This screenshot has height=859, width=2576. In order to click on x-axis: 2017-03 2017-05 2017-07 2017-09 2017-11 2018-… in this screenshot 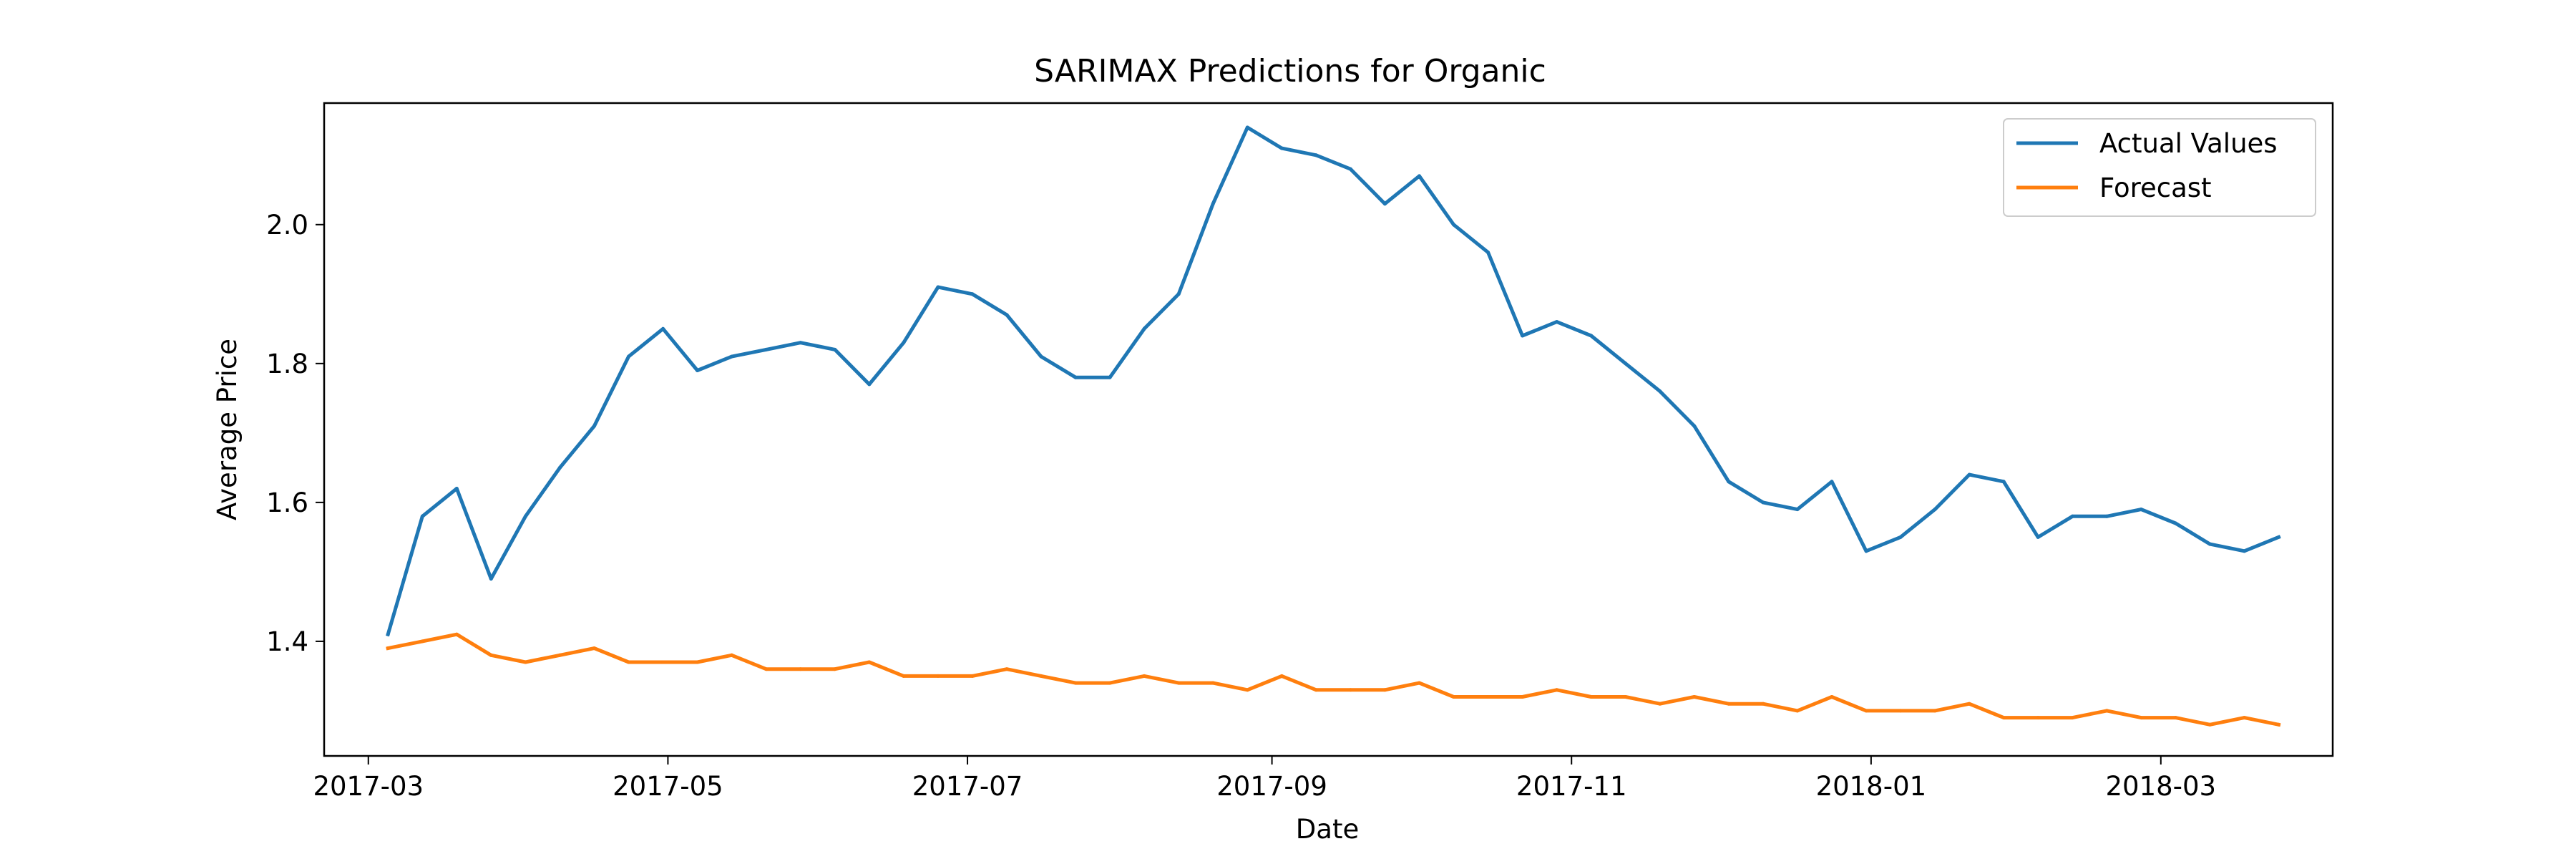, I will do `click(1264, 779)`.